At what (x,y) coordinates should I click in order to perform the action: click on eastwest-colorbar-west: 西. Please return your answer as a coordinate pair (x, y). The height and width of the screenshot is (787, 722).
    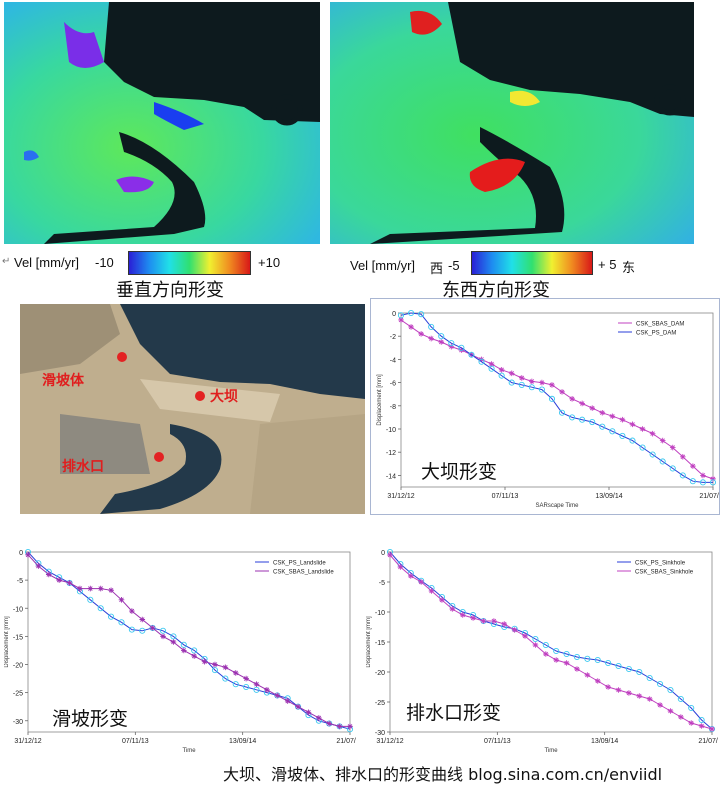
    Looking at the image, I should click on (437, 268).